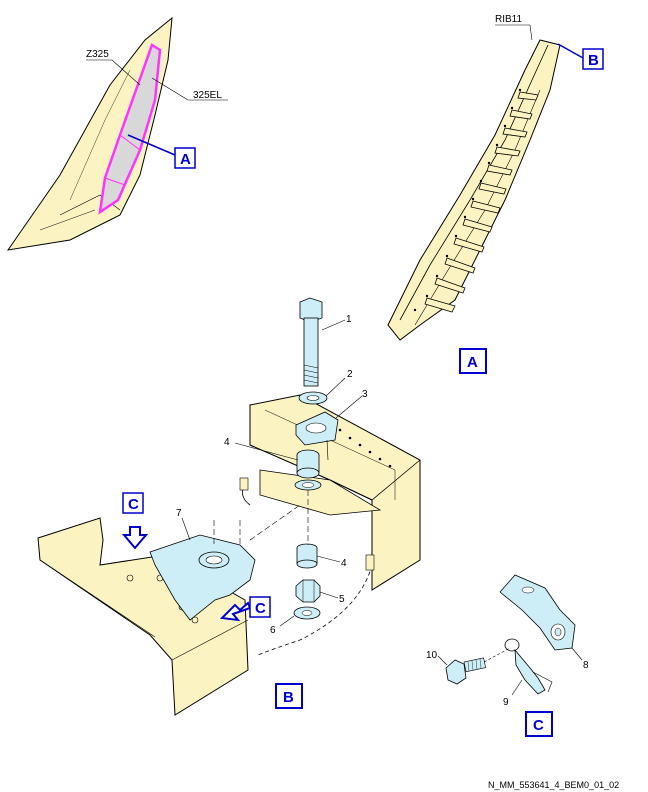 This screenshot has height=792, width=648. What do you see at coordinates (130, 129) in the screenshot?
I see `zone-325el-highlight` at bounding box center [130, 129].